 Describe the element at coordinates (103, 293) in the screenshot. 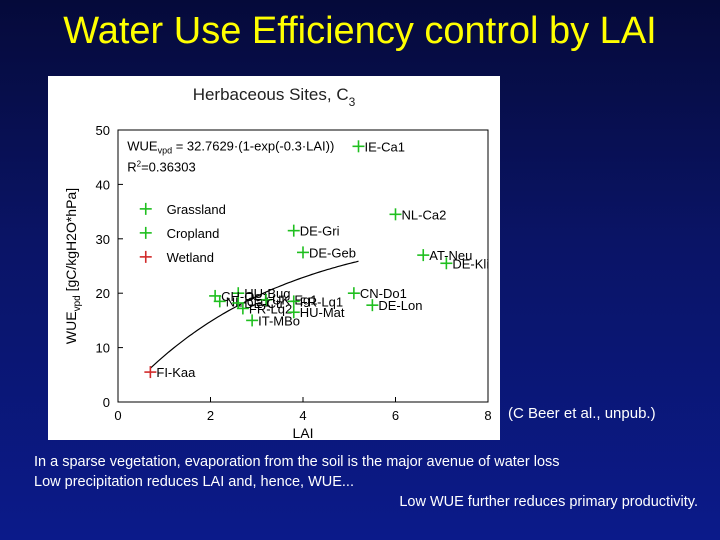

I see `y-tick-label: 20` at that location.